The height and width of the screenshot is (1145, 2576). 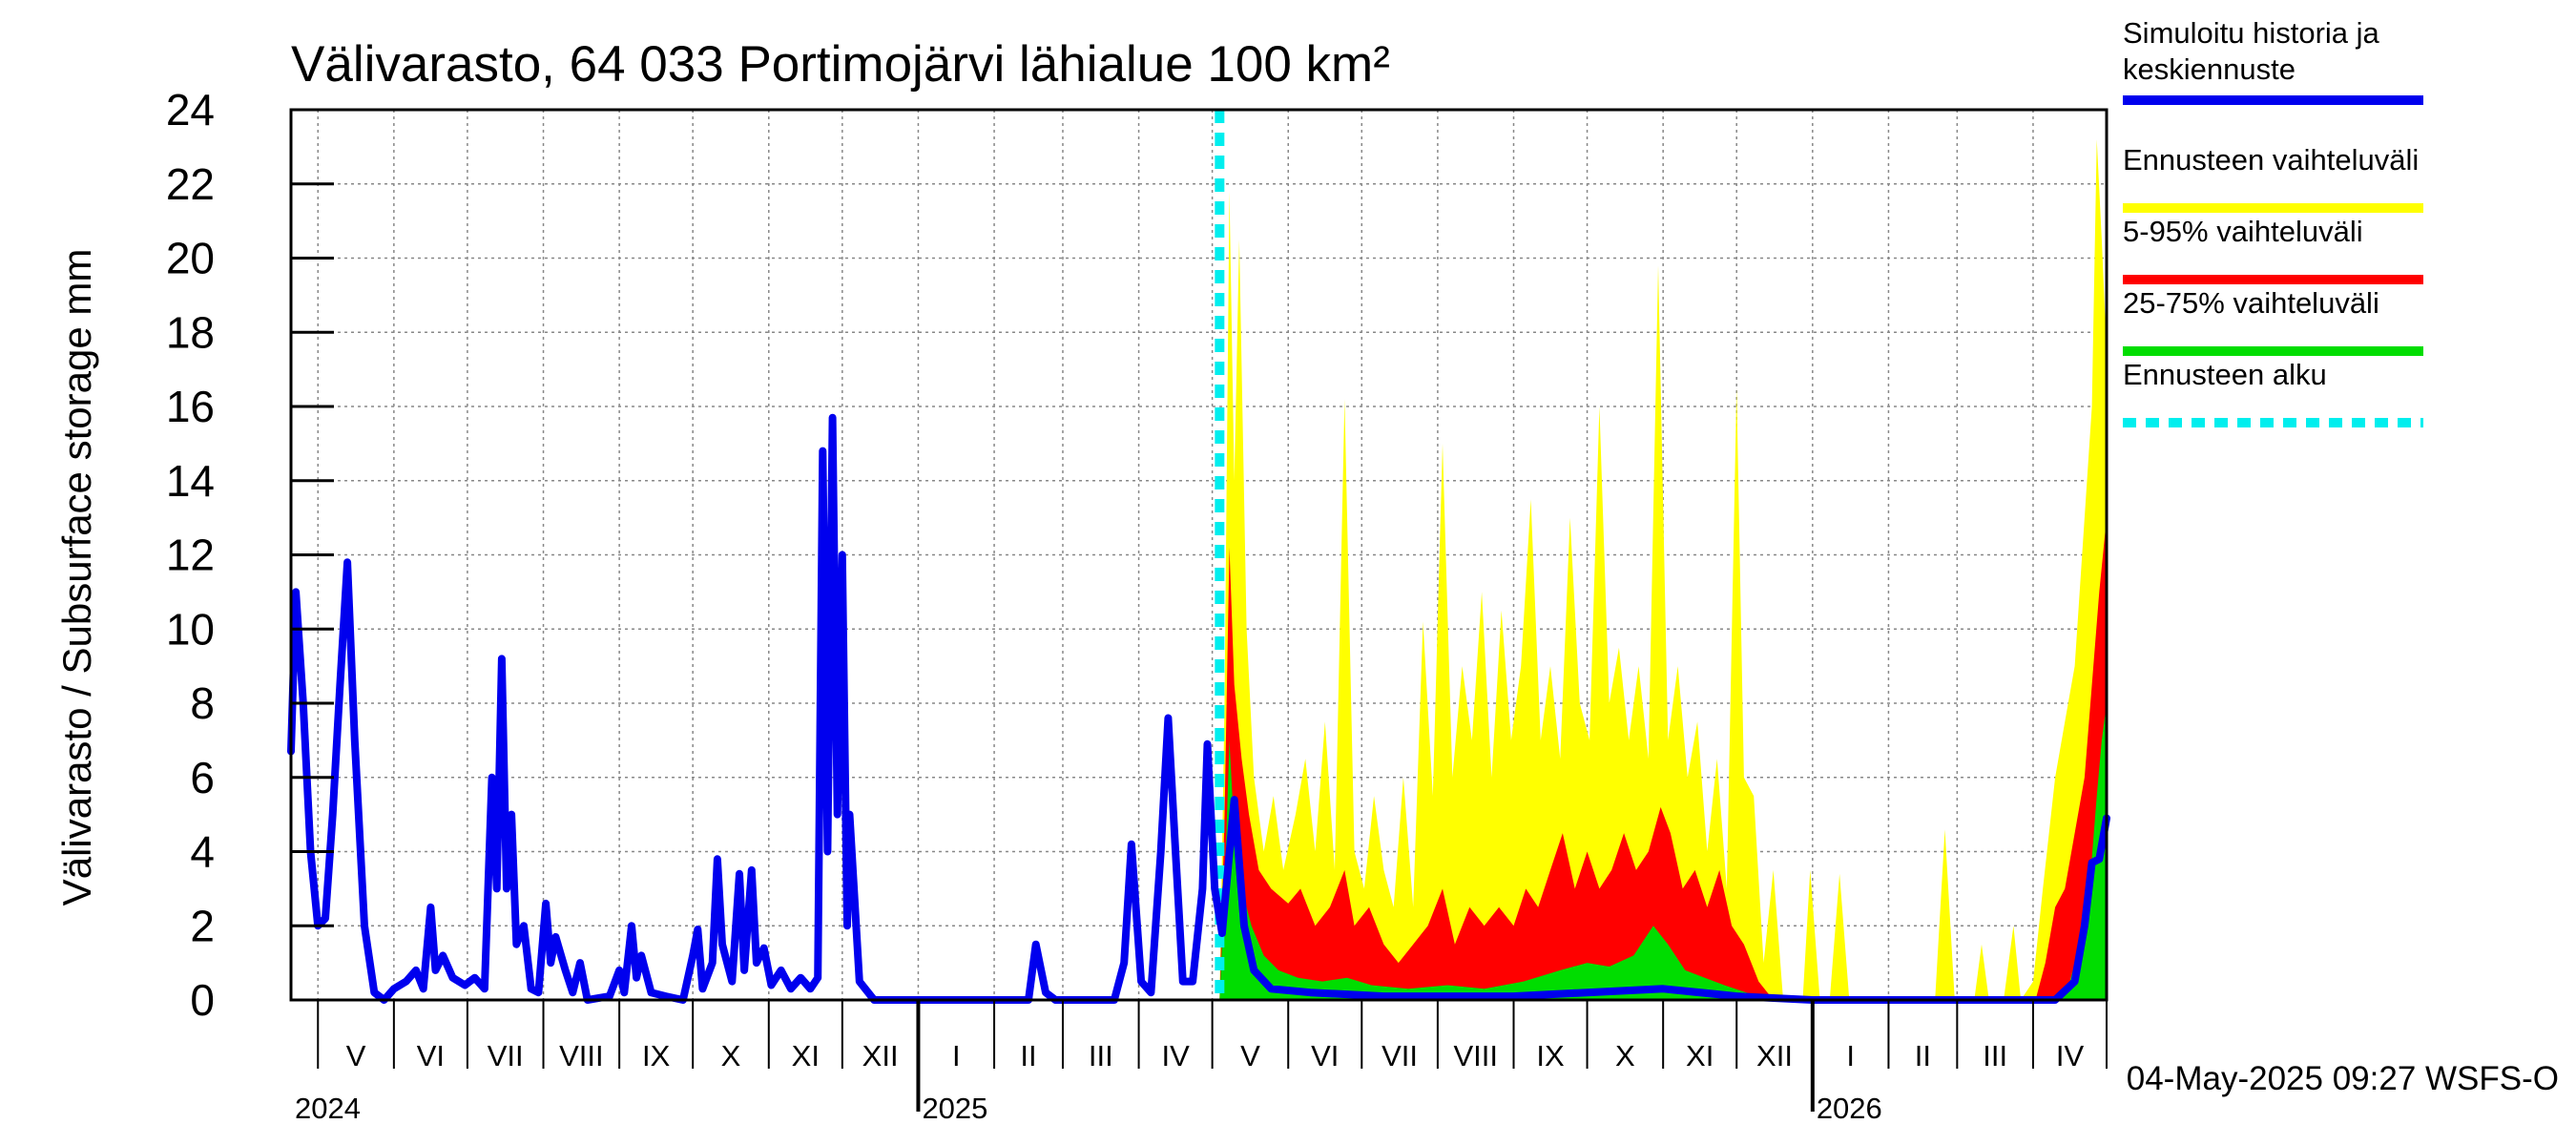 I want to click on legend-label: 25-75% vaihteluväli, so click(x=2251, y=303).